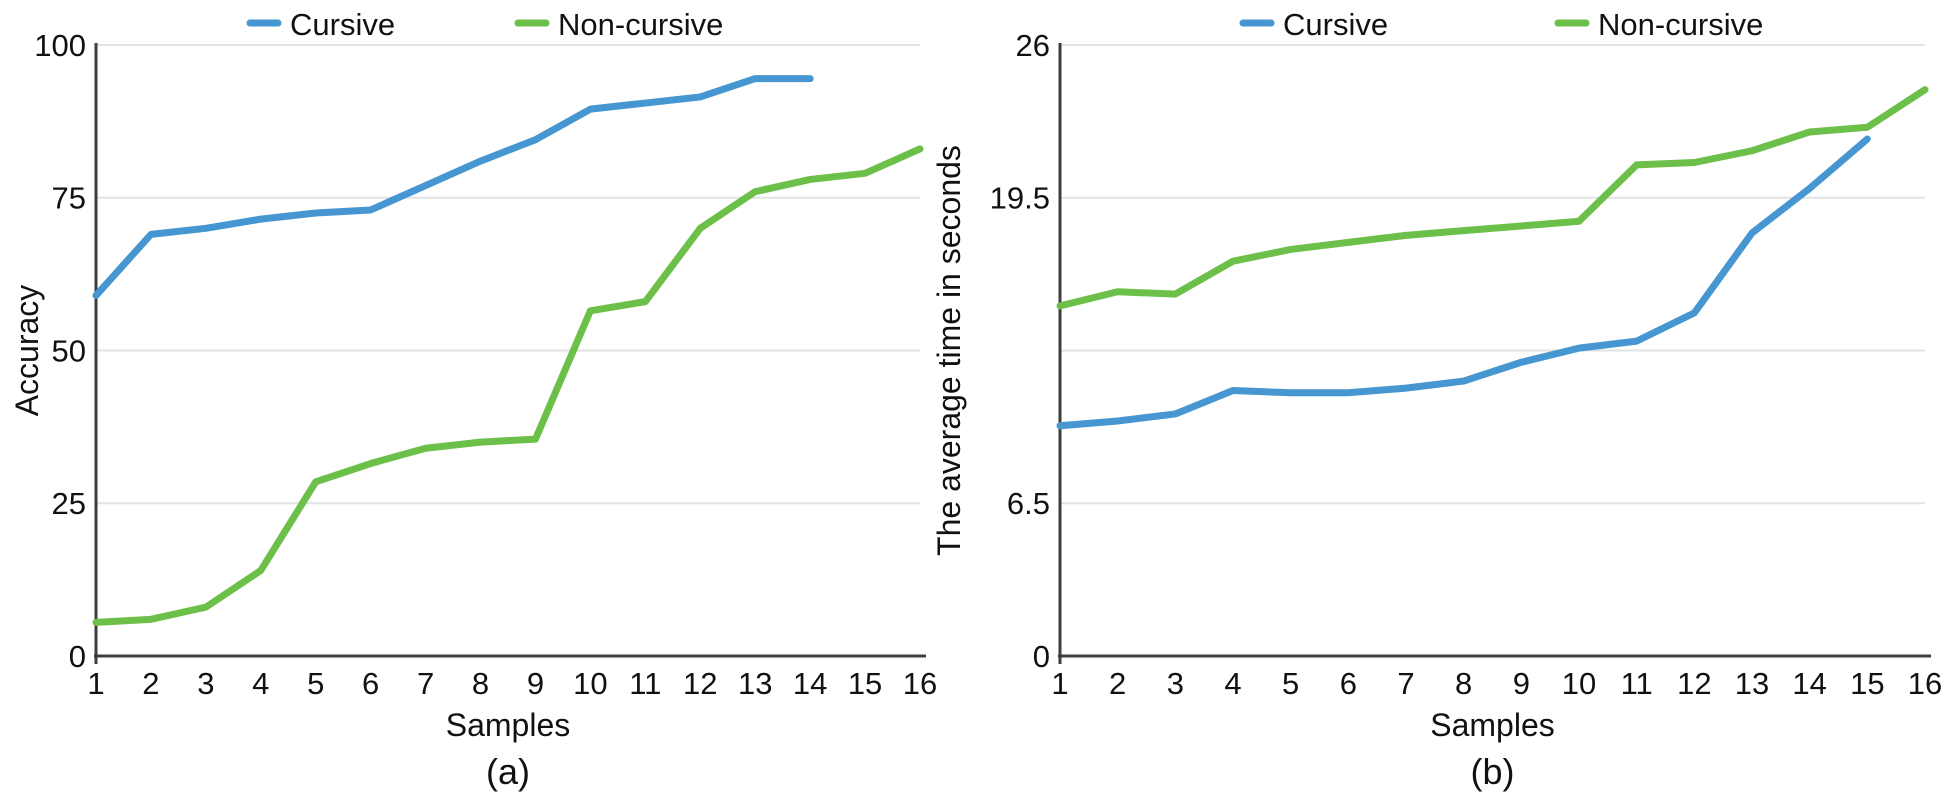 Image resolution: width=1950 pixels, height=800 pixels. I want to click on series-line-non-cursive, so click(1492, 198).